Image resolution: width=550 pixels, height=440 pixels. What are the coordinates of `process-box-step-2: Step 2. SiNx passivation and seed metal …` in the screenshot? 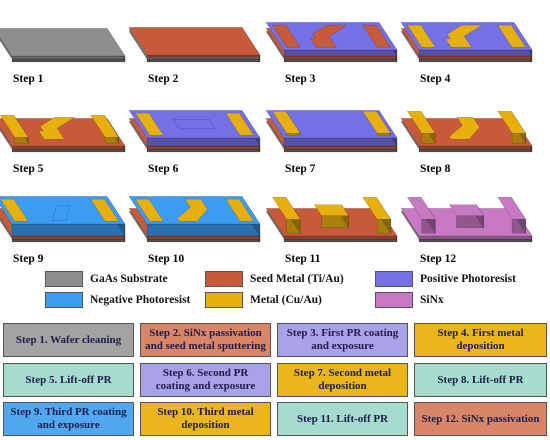 It's located at (205, 340).